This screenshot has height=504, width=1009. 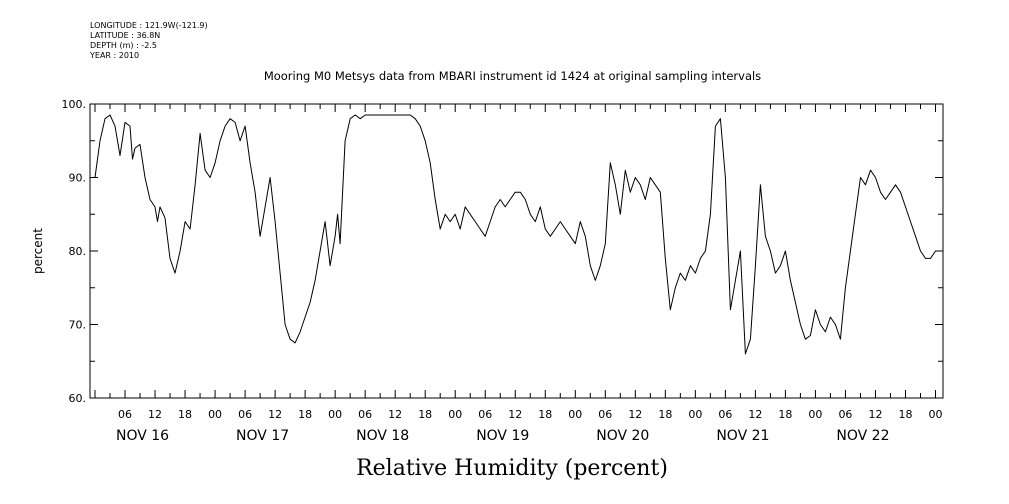 I want to click on x-day-label: NOV 18, so click(x=382, y=436).